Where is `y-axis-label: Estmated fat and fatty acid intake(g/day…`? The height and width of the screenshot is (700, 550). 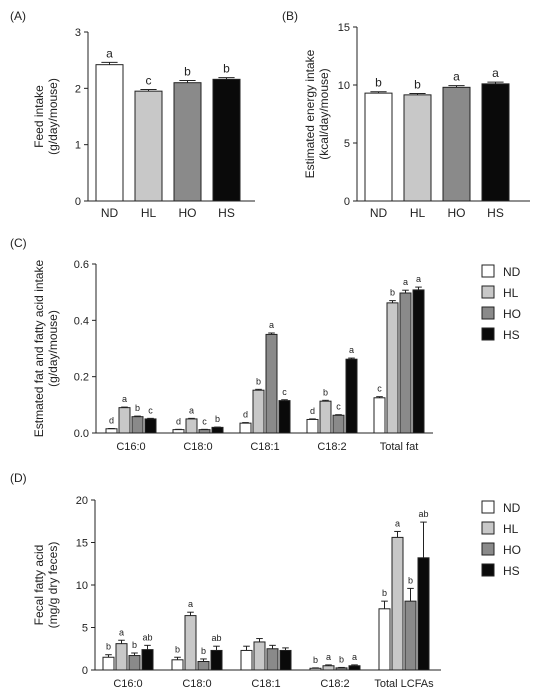 y-axis-label: Estmated fat and fatty acid intake(g/day… is located at coordinates (46, 348).